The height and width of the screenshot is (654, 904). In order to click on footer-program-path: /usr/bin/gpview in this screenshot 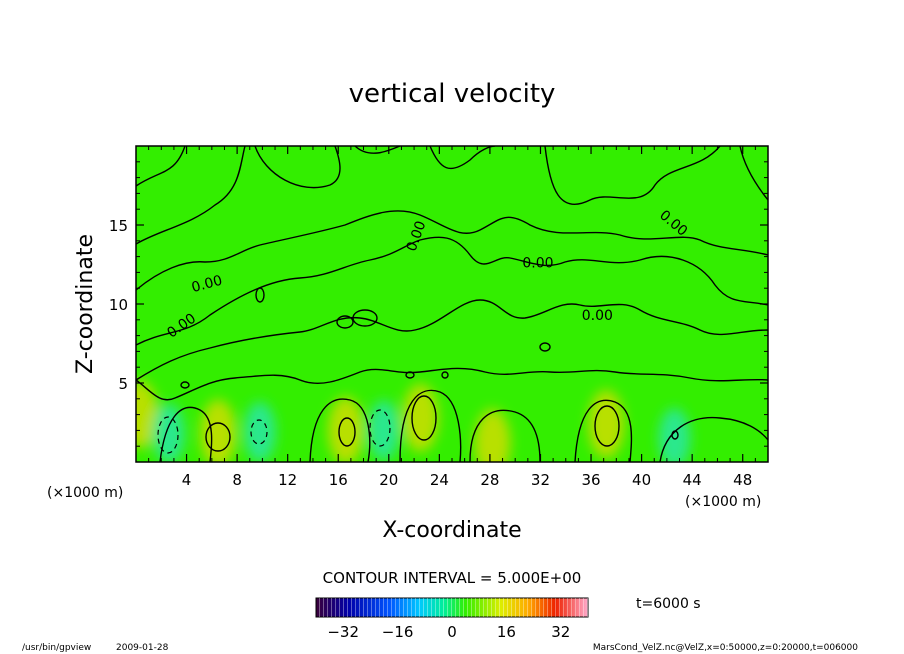, I will do `click(56, 648)`.